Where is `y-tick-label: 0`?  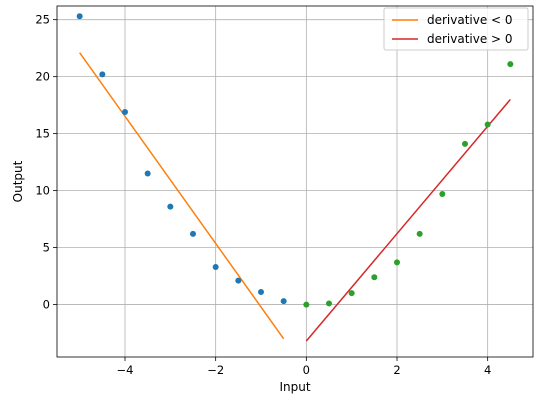
y-tick-label: 0 is located at coordinates (46, 305).